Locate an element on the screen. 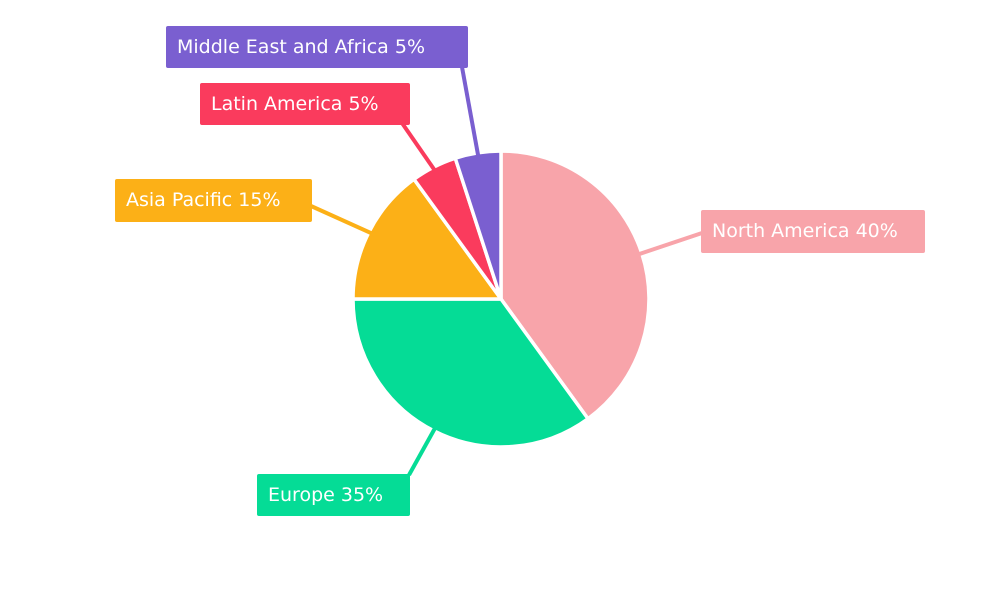 This screenshot has height=600, width=1000. leader-line-north-america is located at coordinates (668, 244).